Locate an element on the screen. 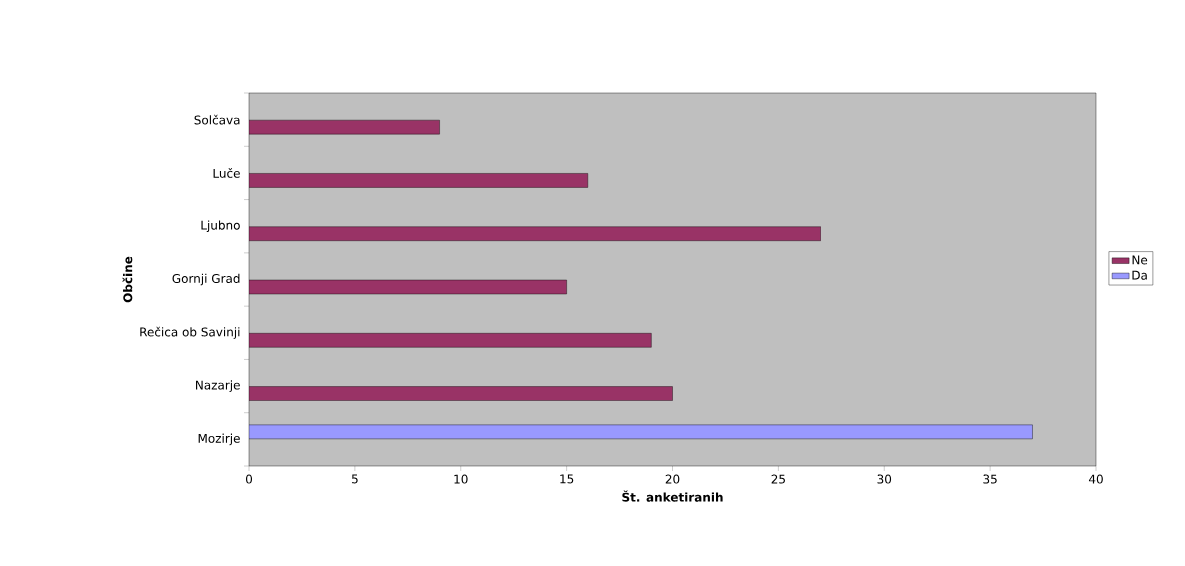 This screenshot has height=566, width=1185. x-tick-label: 15 is located at coordinates (567, 479).